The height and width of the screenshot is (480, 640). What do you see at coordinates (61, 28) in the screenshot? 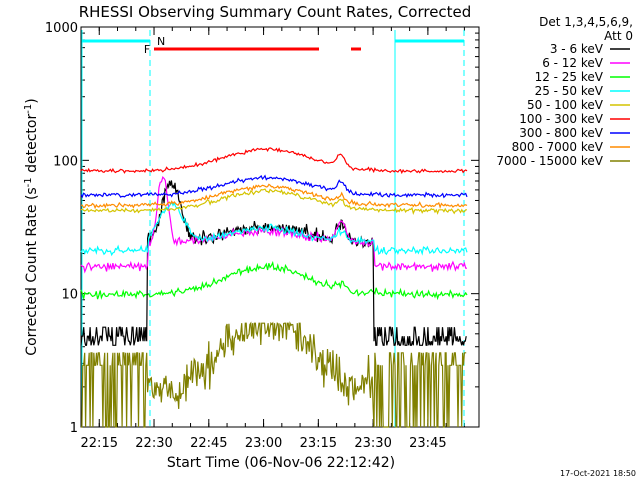
I see `y-tick-label: 1000` at bounding box center [61, 28].